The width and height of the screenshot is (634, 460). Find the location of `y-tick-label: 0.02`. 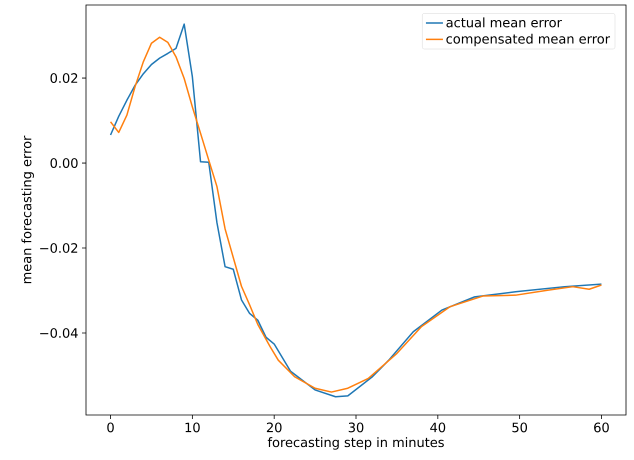

y-tick-label: 0.02 is located at coordinates (64, 78).